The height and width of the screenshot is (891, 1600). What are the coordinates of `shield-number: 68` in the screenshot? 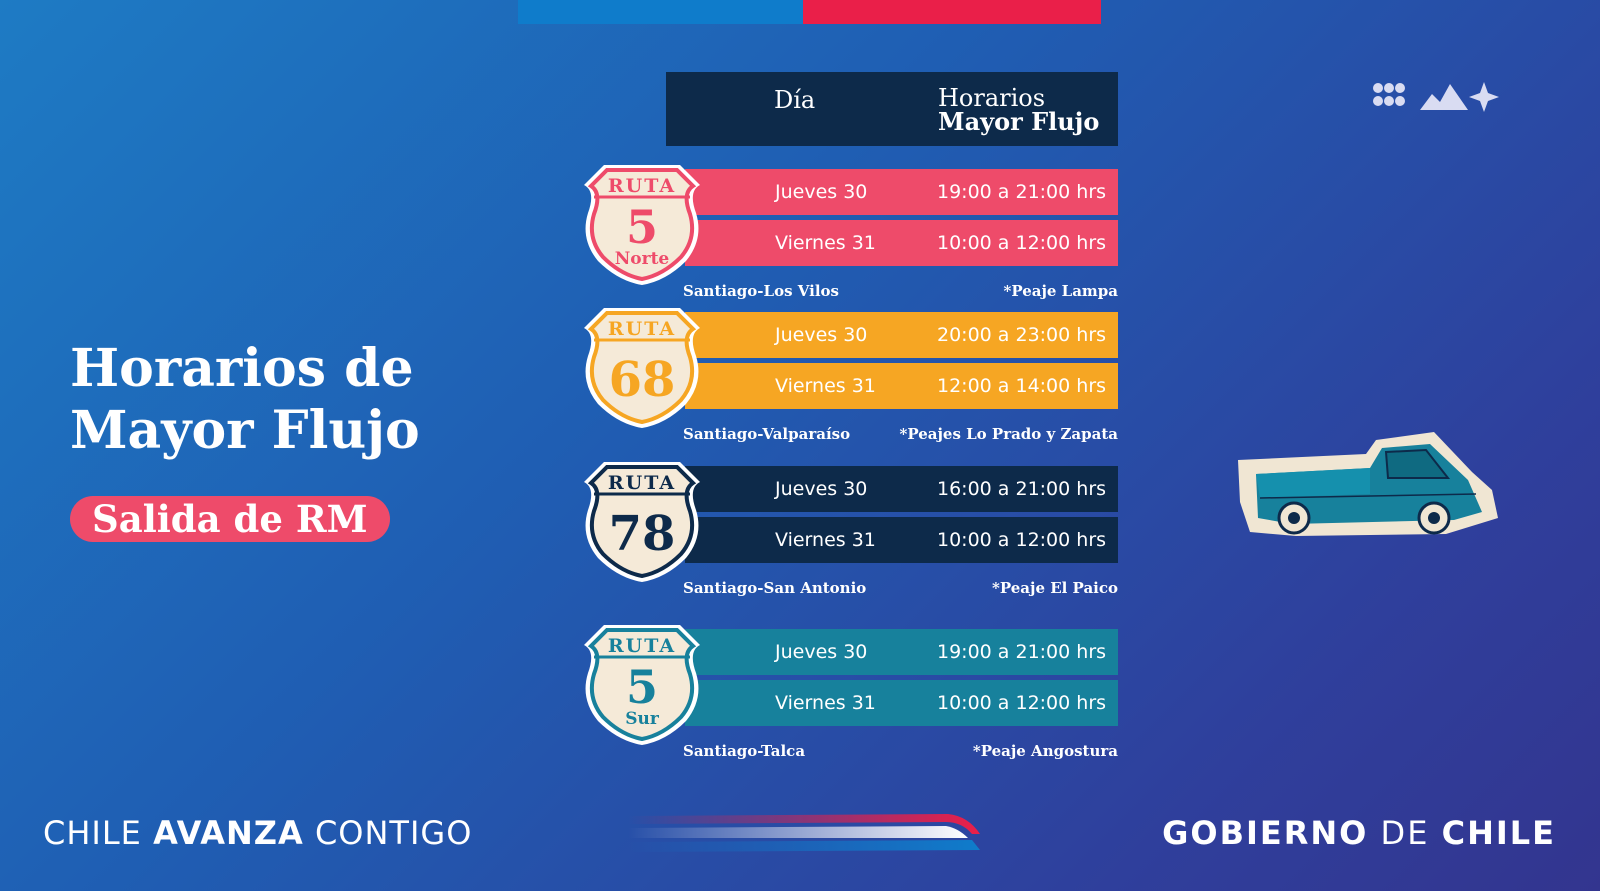 It's located at (642, 380).